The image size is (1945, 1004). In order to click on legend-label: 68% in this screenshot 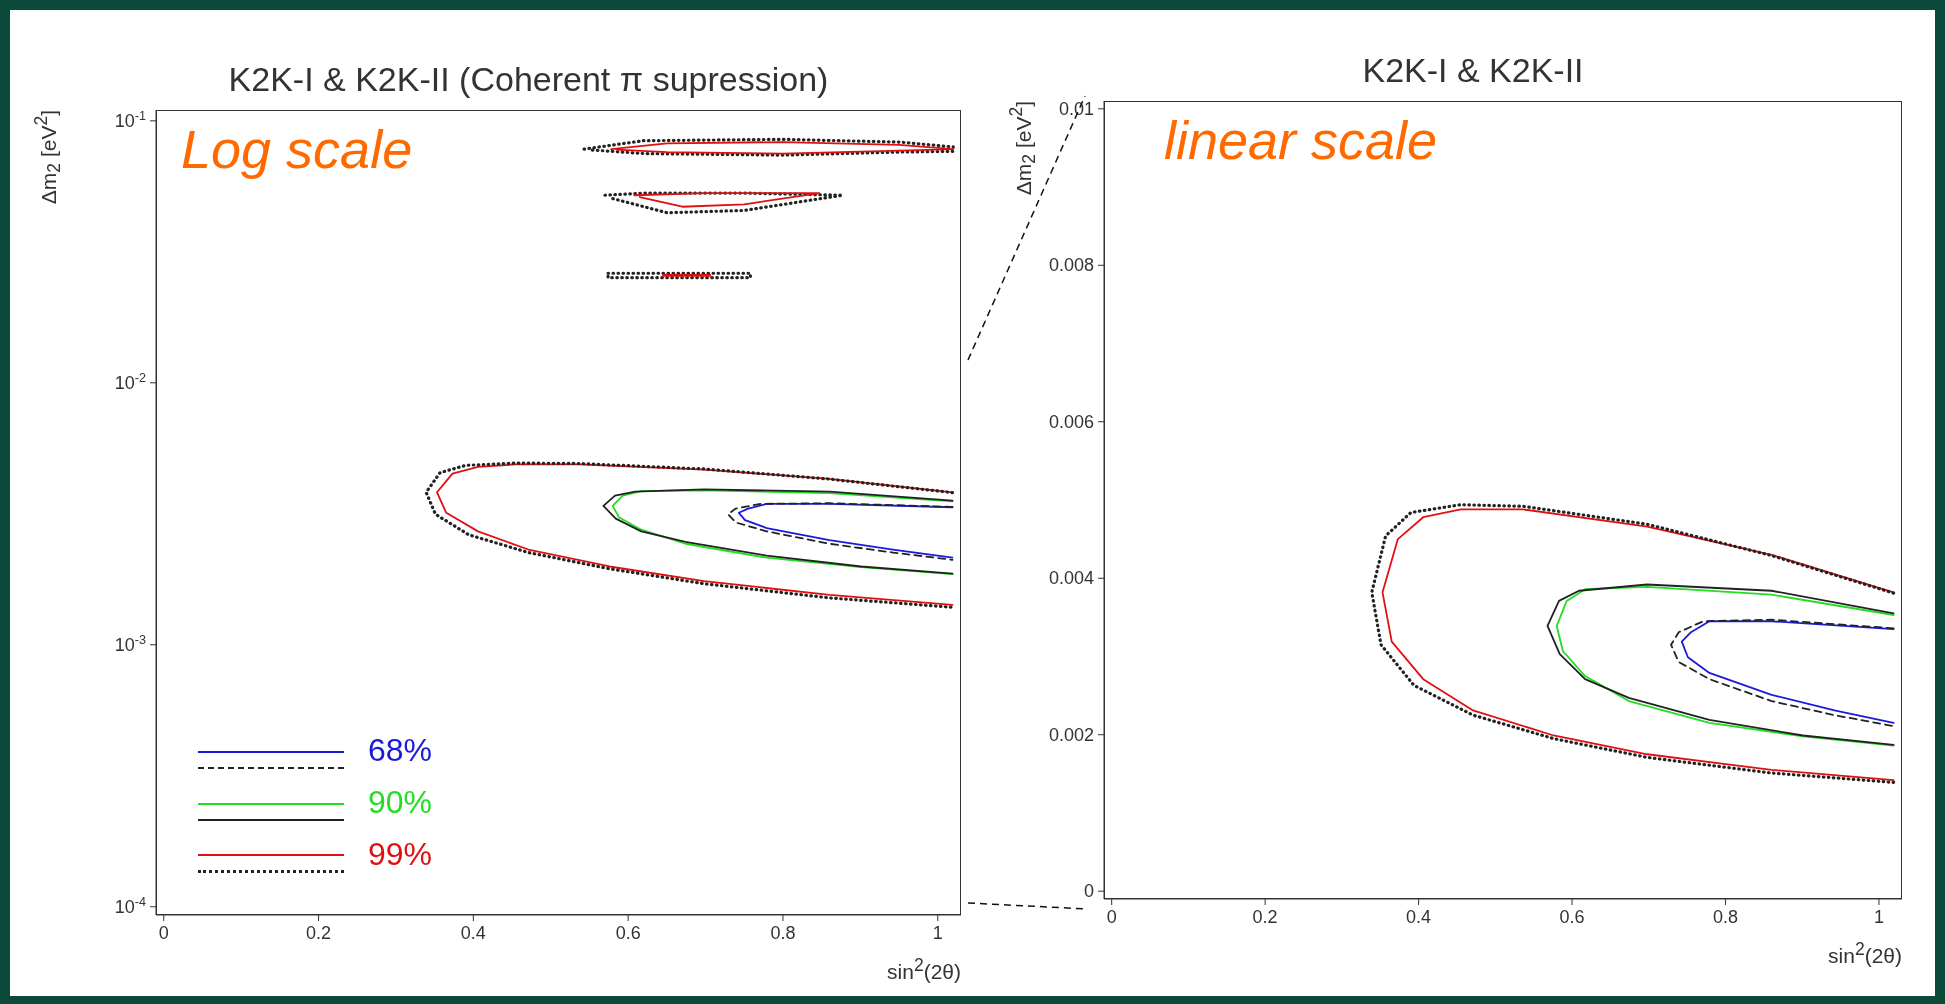, I will do `click(400, 751)`.